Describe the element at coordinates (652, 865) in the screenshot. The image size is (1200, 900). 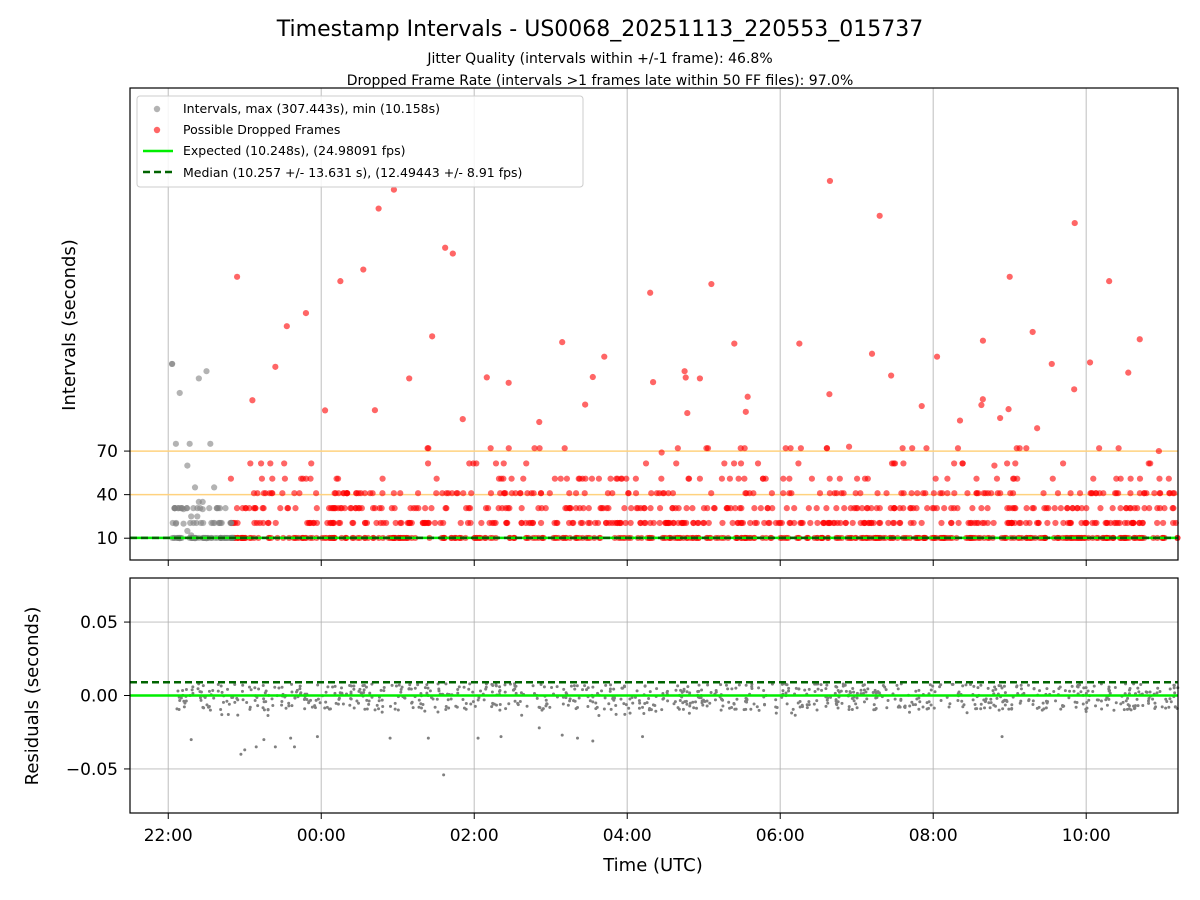
I see `x-axis-label: Time (UTC)` at that location.